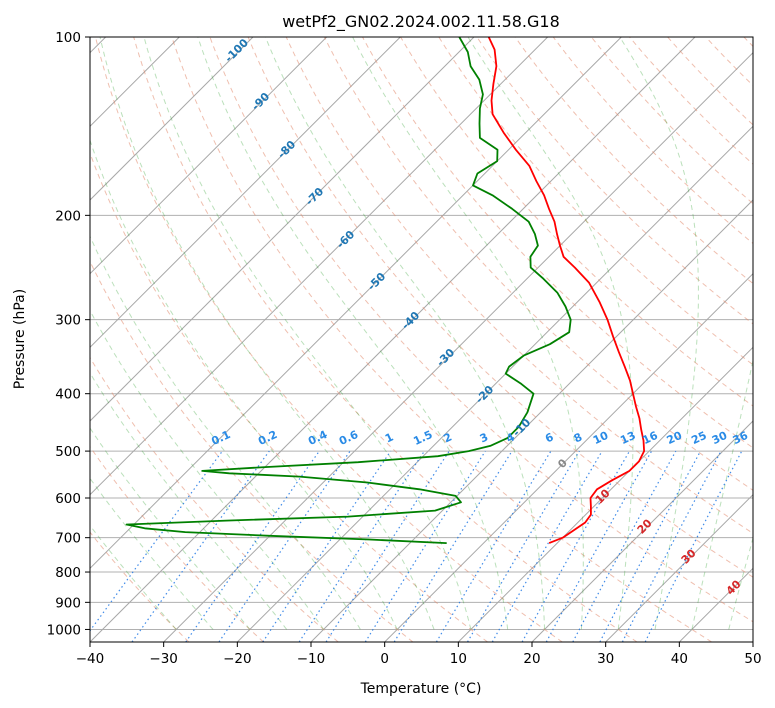 The image size is (775, 708). I want to click on mixing-ratio-label: 16, so click(650, 438).